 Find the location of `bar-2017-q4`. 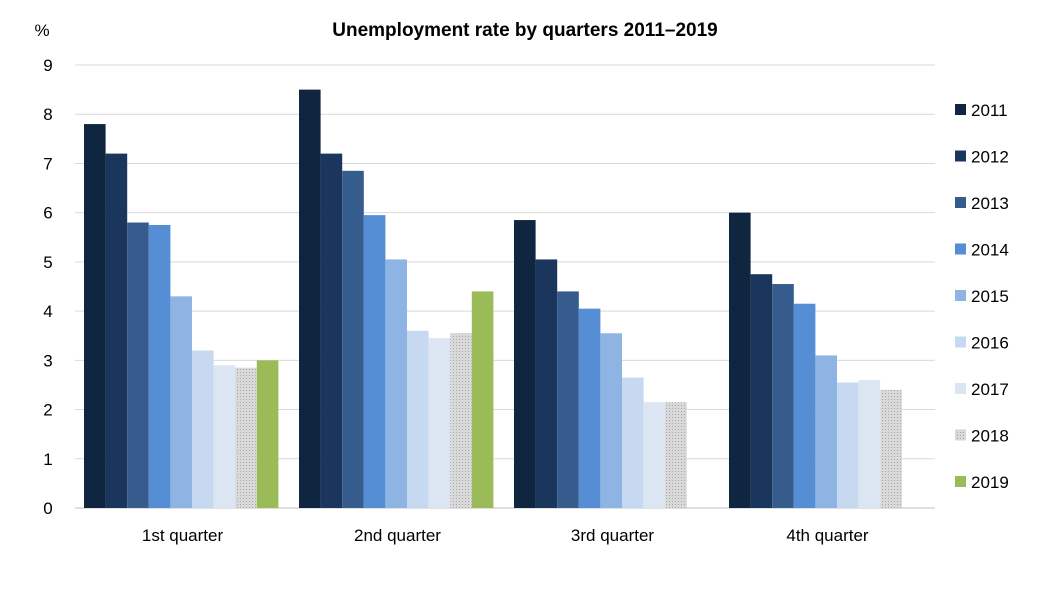

bar-2017-q4 is located at coordinates (869, 444).